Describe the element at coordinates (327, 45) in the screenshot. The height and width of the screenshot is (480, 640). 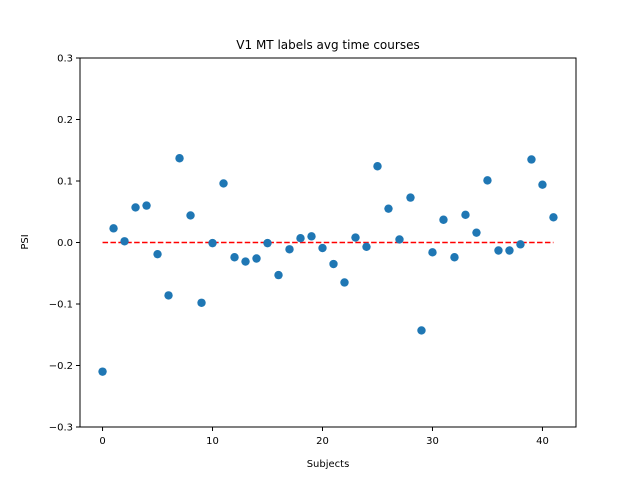
I see `chart-title: V1 MT labels avg time courses` at that location.